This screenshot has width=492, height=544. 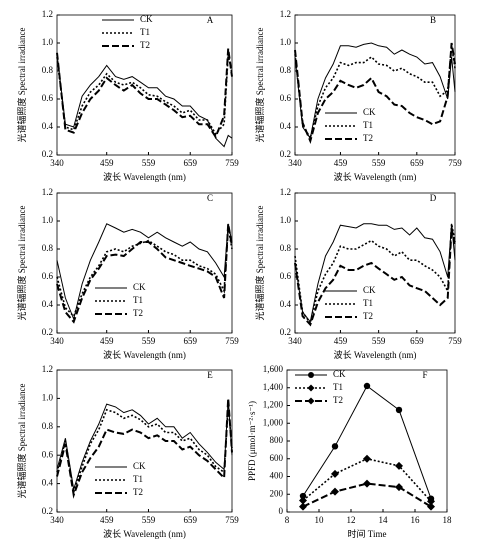 What do you see at coordinates (273, 405) in the screenshot?
I see `y-tick-label: 1,200` at bounding box center [273, 405].